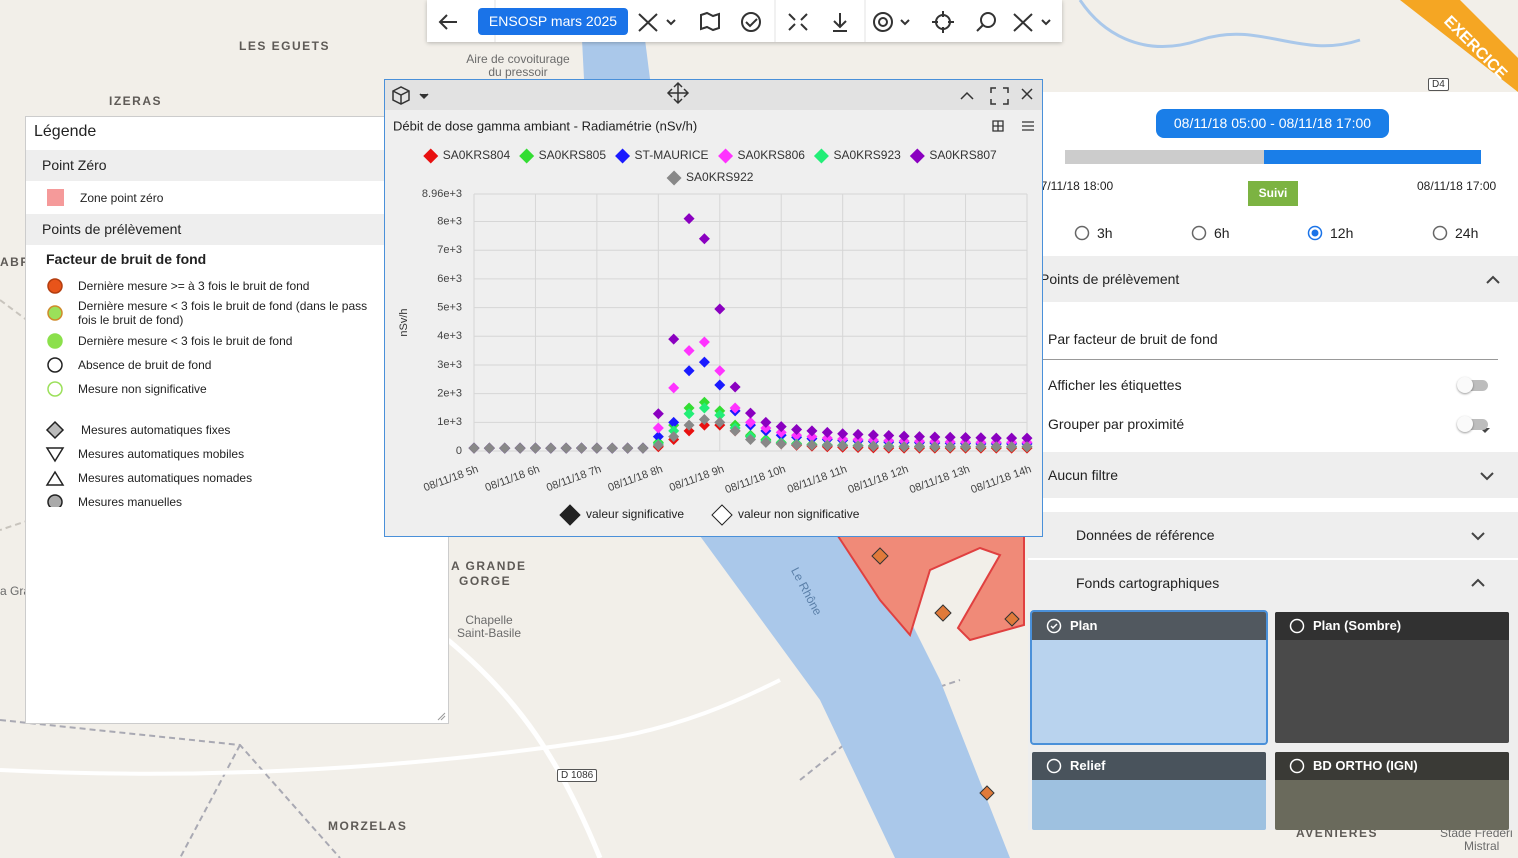 The height and width of the screenshot is (858, 1518). What do you see at coordinates (1028, 126) in the screenshot?
I see `menu-icon` at bounding box center [1028, 126].